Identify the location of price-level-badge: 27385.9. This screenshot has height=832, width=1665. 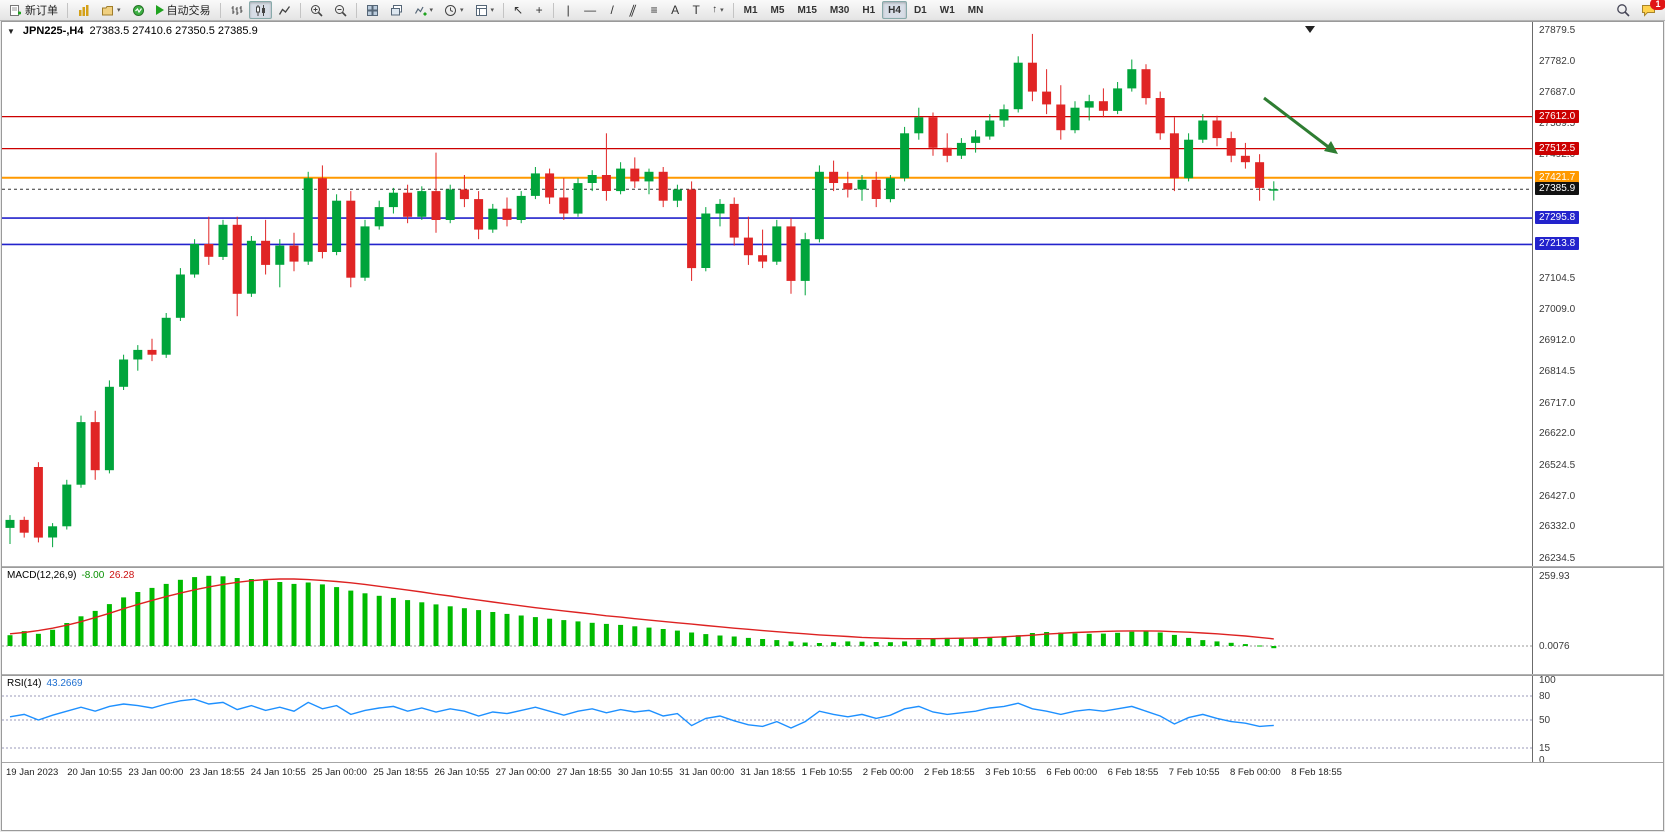
(1557, 189).